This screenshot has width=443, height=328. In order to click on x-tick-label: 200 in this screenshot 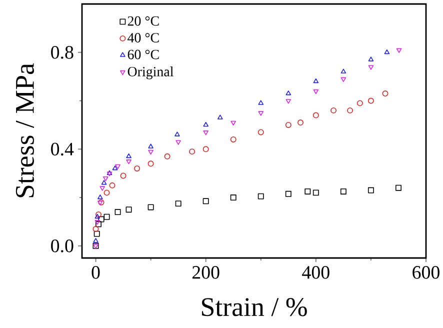, I will do `click(206, 272)`.